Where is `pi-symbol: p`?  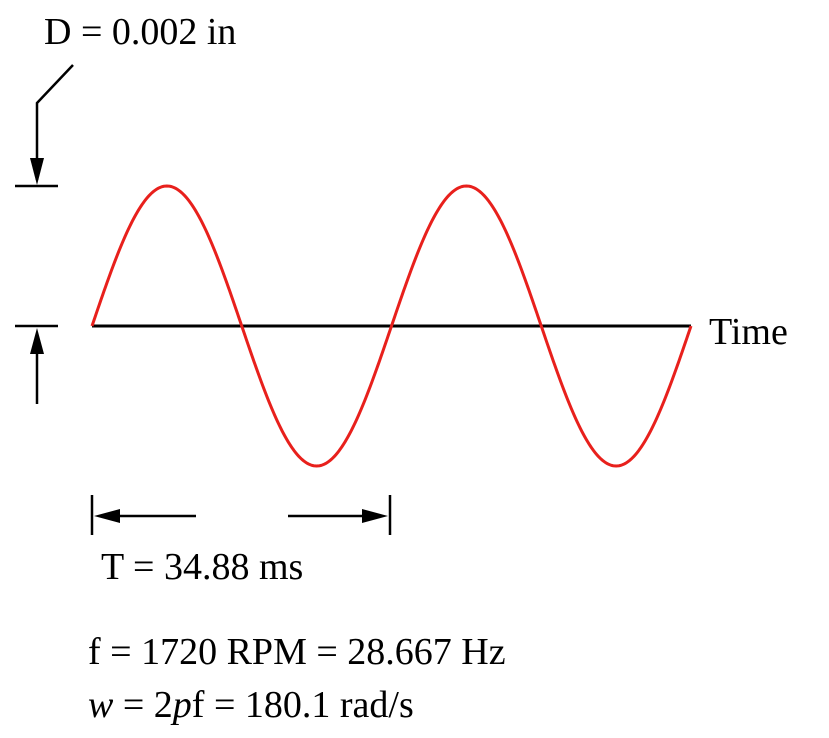
pi-symbol: p is located at coordinates (182, 705).